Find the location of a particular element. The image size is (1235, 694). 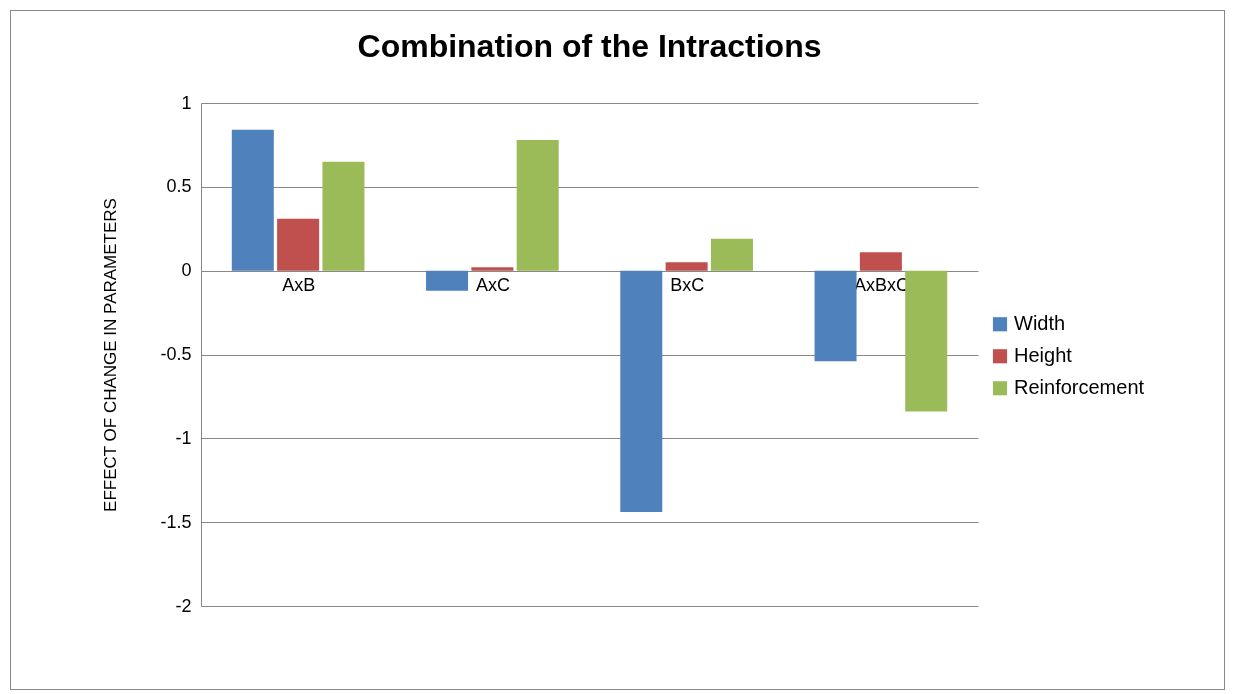

y-tick-label: 1 is located at coordinates (186, 102).